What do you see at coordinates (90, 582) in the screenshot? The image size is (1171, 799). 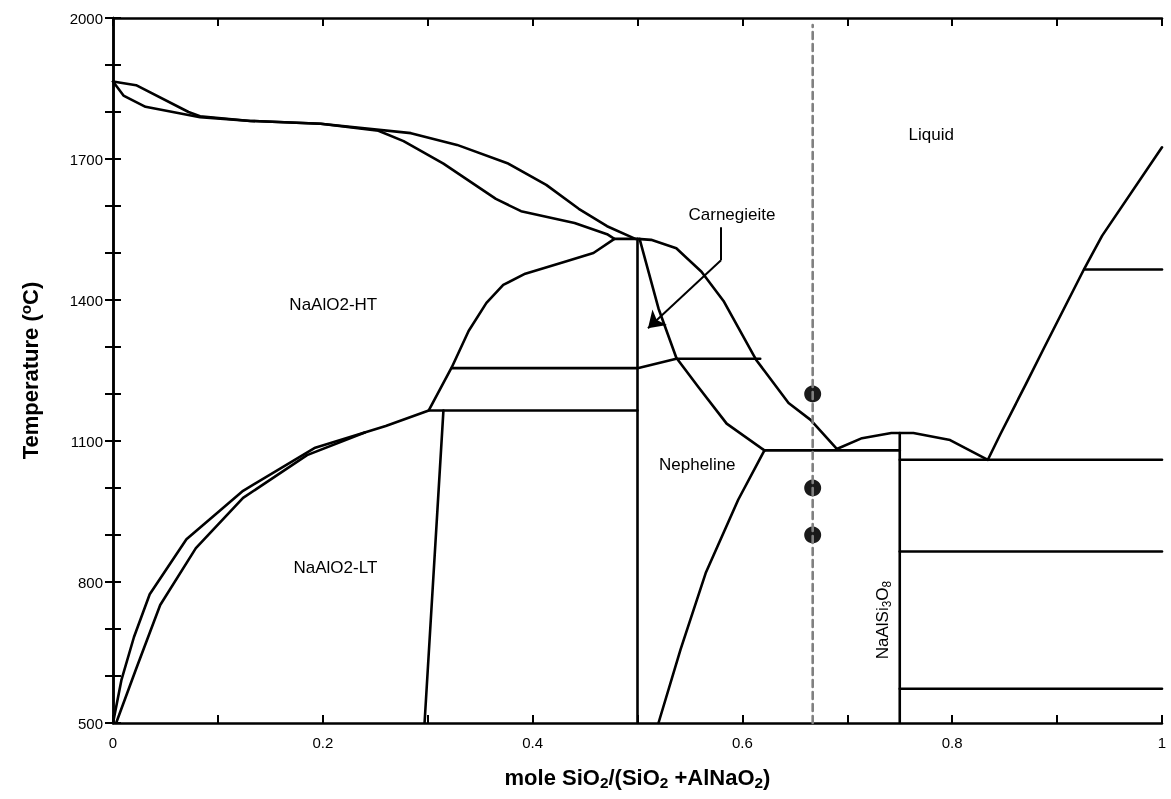 I see `y-tick-label: 800` at bounding box center [90, 582].